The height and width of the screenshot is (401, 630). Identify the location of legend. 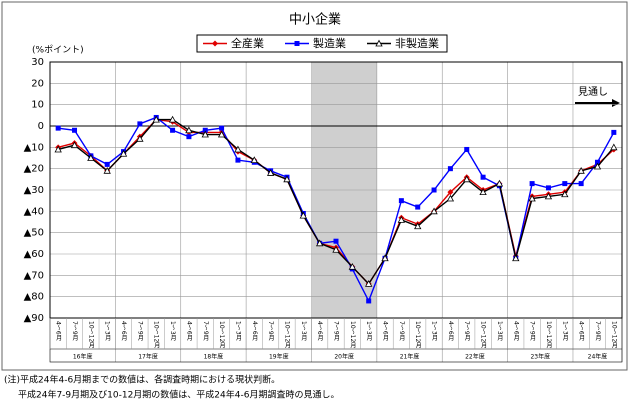
(322, 43).